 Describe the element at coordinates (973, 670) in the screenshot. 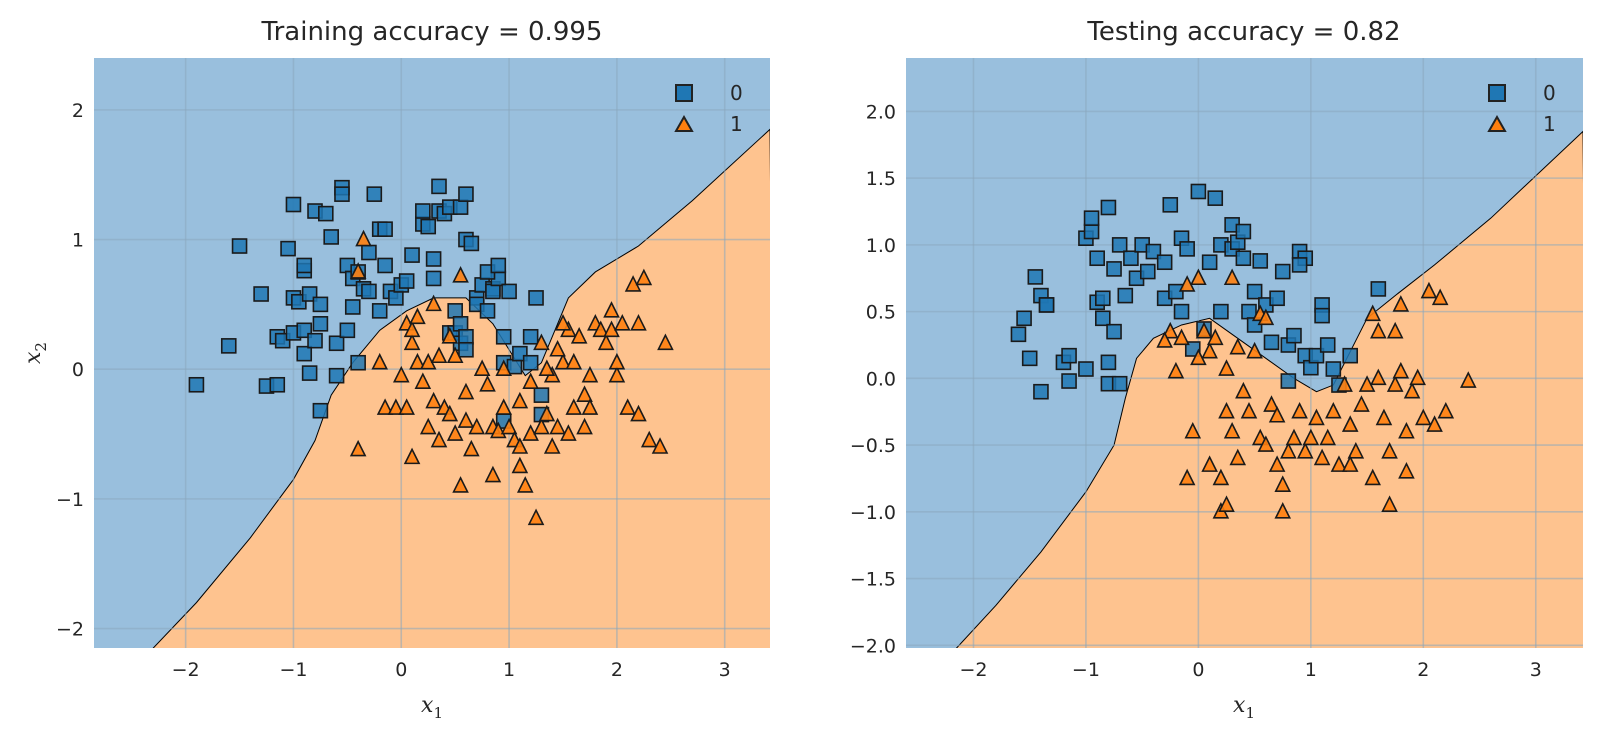

I see `testing-xtick-label: −2` at that location.